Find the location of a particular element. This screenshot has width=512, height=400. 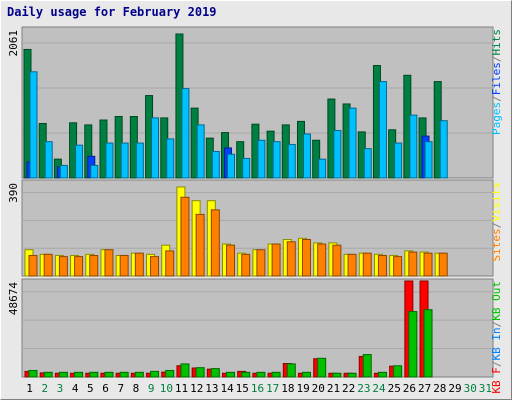

x-tick-label: 10 is located at coordinates (166, 388).